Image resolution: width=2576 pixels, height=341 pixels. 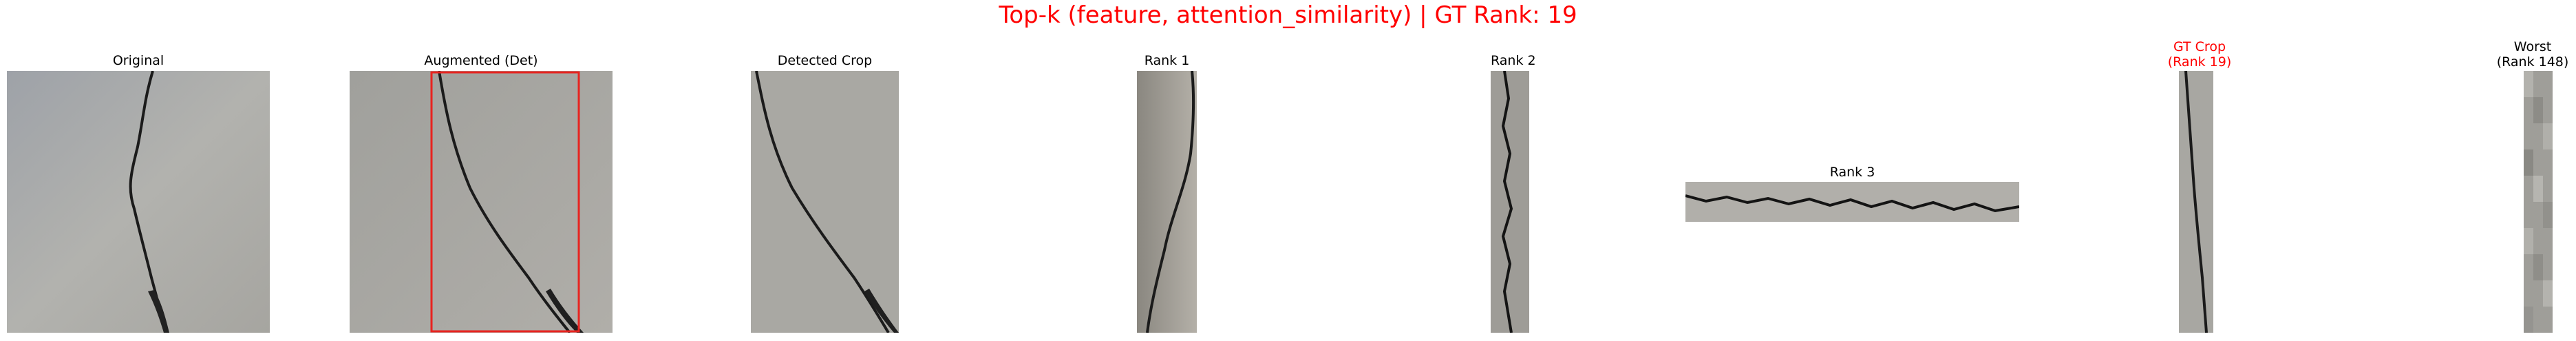 What do you see at coordinates (138, 60) in the screenshot?
I see `panel-caption-original: Original` at bounding box center [138, 60].